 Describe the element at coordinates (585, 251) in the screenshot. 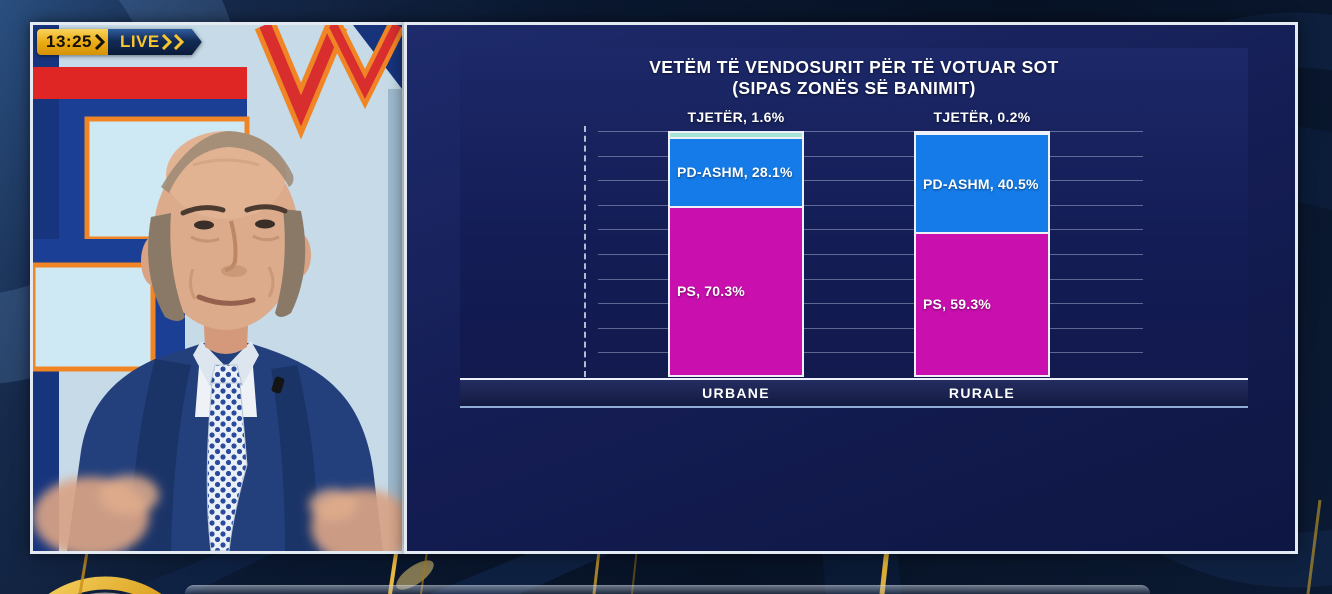

I see `value-axis-dashed-line` at that location.